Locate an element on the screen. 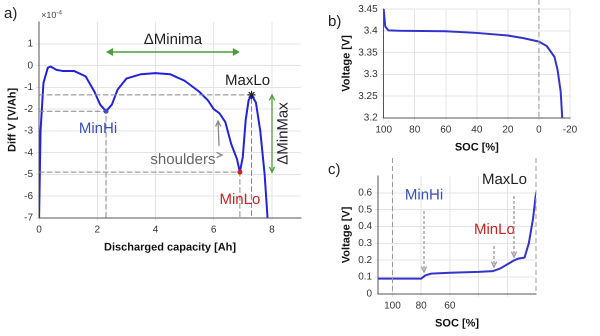 The image size is (600, 336). y-axis-title: Diff V [V/Ah] is located at coordinates (12, 119).